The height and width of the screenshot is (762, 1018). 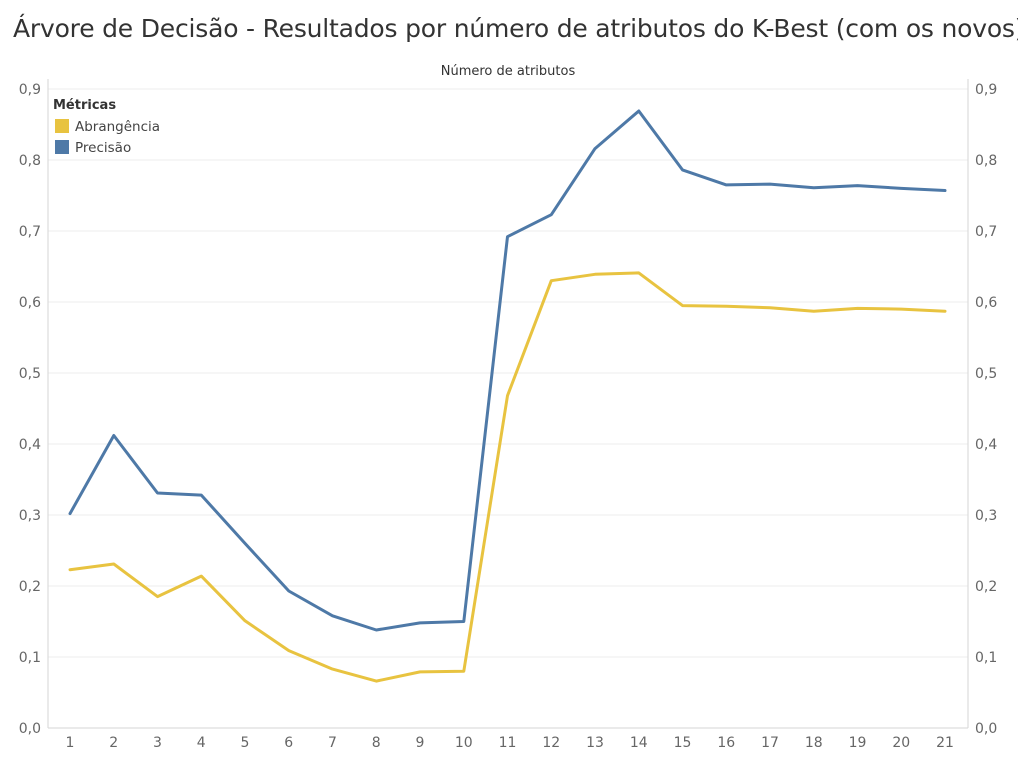 What do you see at coordinates (30, 445) in the screenshot?
I see `y-tick-label-left: 0,4` at bounding box center [30, 445].